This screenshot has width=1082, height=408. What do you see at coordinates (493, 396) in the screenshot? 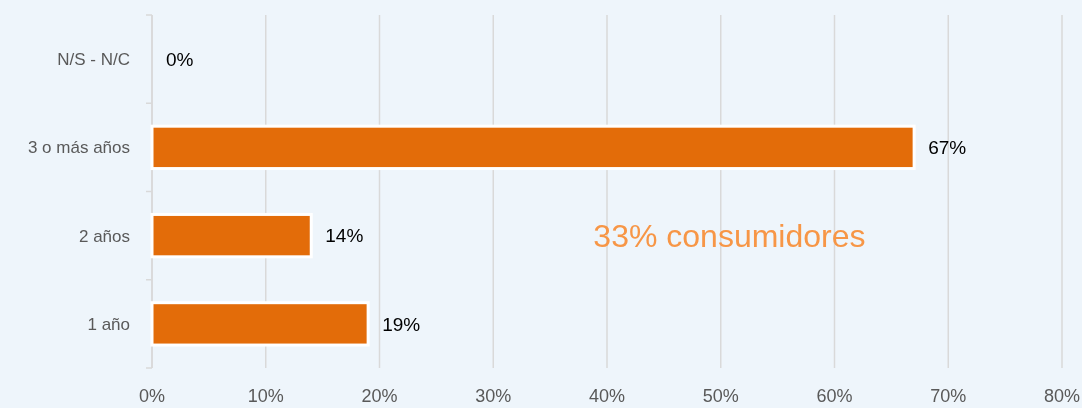
I see `x-tick-label: 30%` at bounding box center [493, 396].